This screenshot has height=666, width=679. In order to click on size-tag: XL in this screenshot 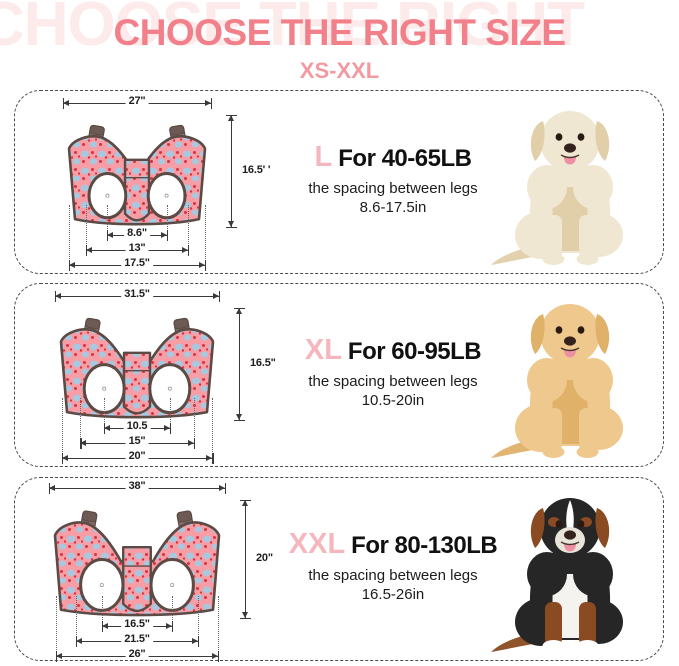, I will do `click(323, 350)`.